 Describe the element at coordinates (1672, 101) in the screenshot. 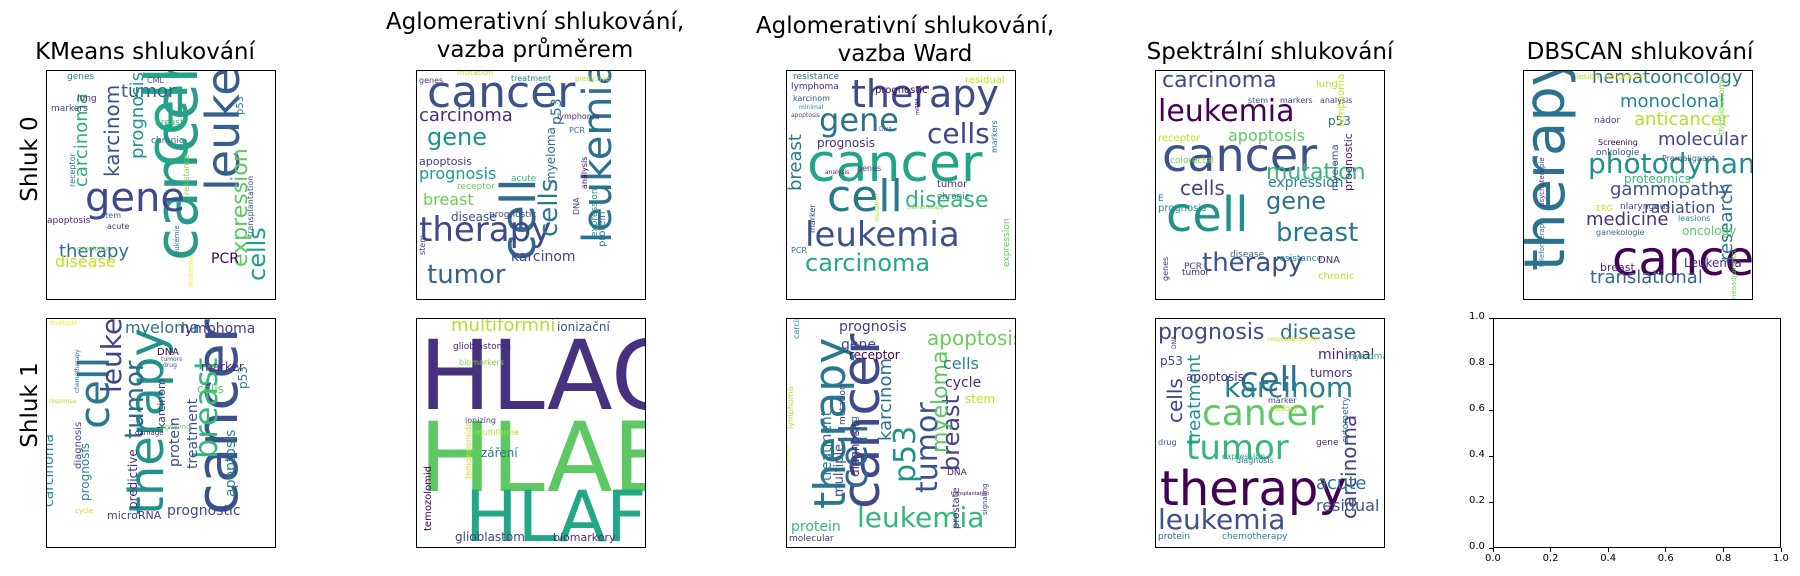

I see `word-cloud-word: monoclonal` at that location.